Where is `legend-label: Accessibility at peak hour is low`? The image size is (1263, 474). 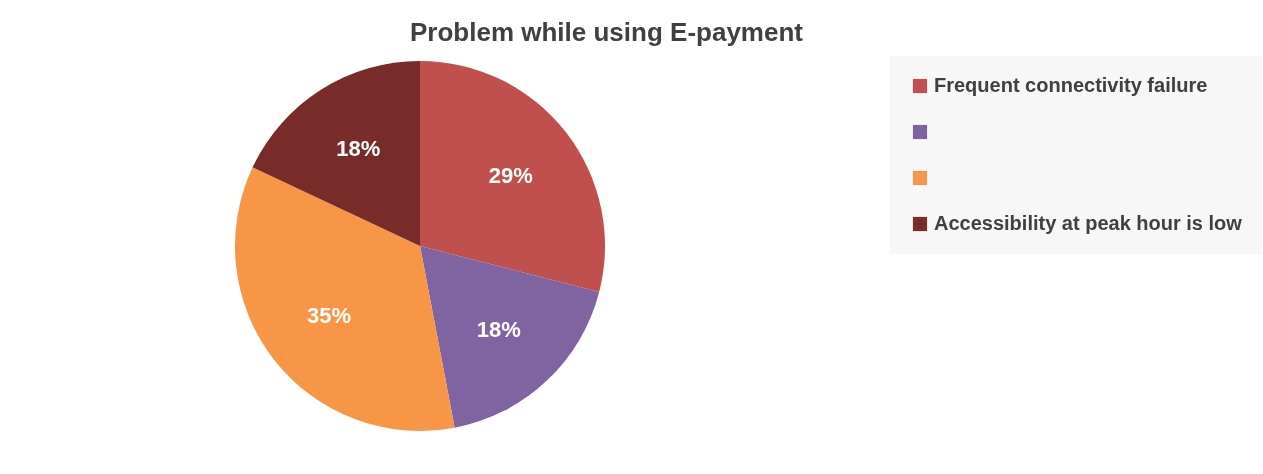 legend-label: Accessibility at peak hour is low is located at coordinates (1088, 223).